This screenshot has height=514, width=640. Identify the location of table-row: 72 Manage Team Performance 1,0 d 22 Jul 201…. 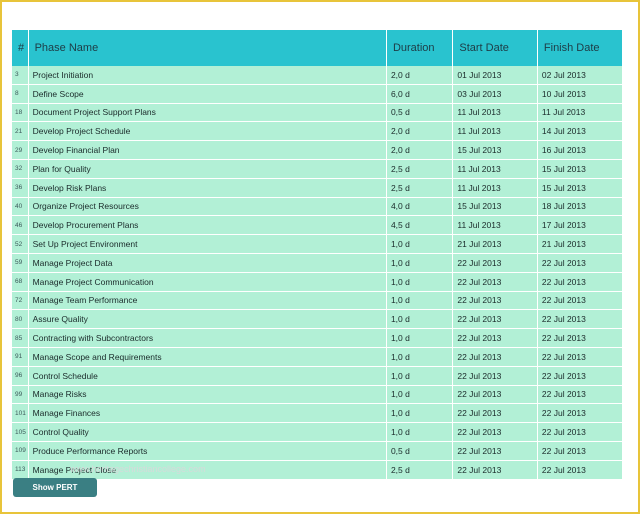
(317, 301).